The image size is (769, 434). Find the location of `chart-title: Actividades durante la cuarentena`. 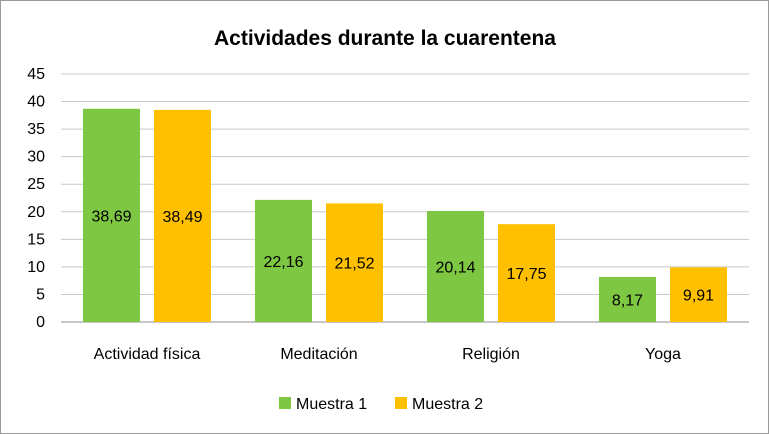

chart-title: Actividades durante la cuarentena is located at coordinates (385, 38).